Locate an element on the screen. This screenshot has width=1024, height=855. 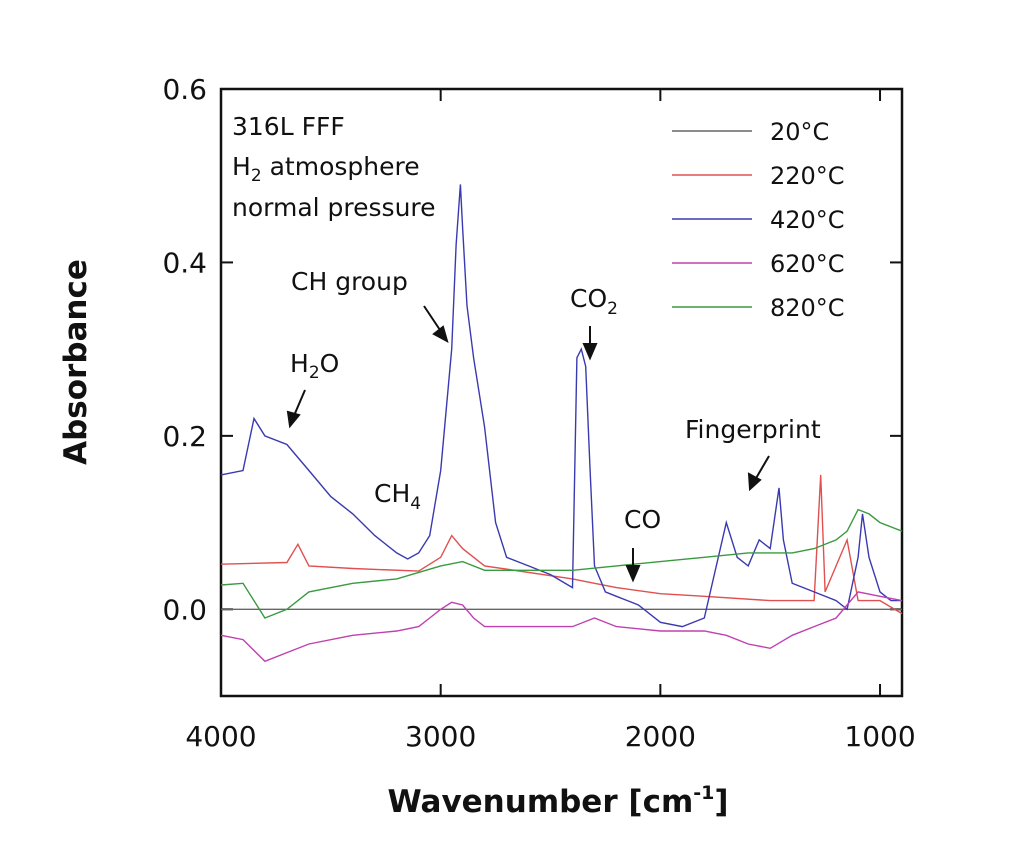
x-axis-title-end: ] is located at coordinates (721, 802).